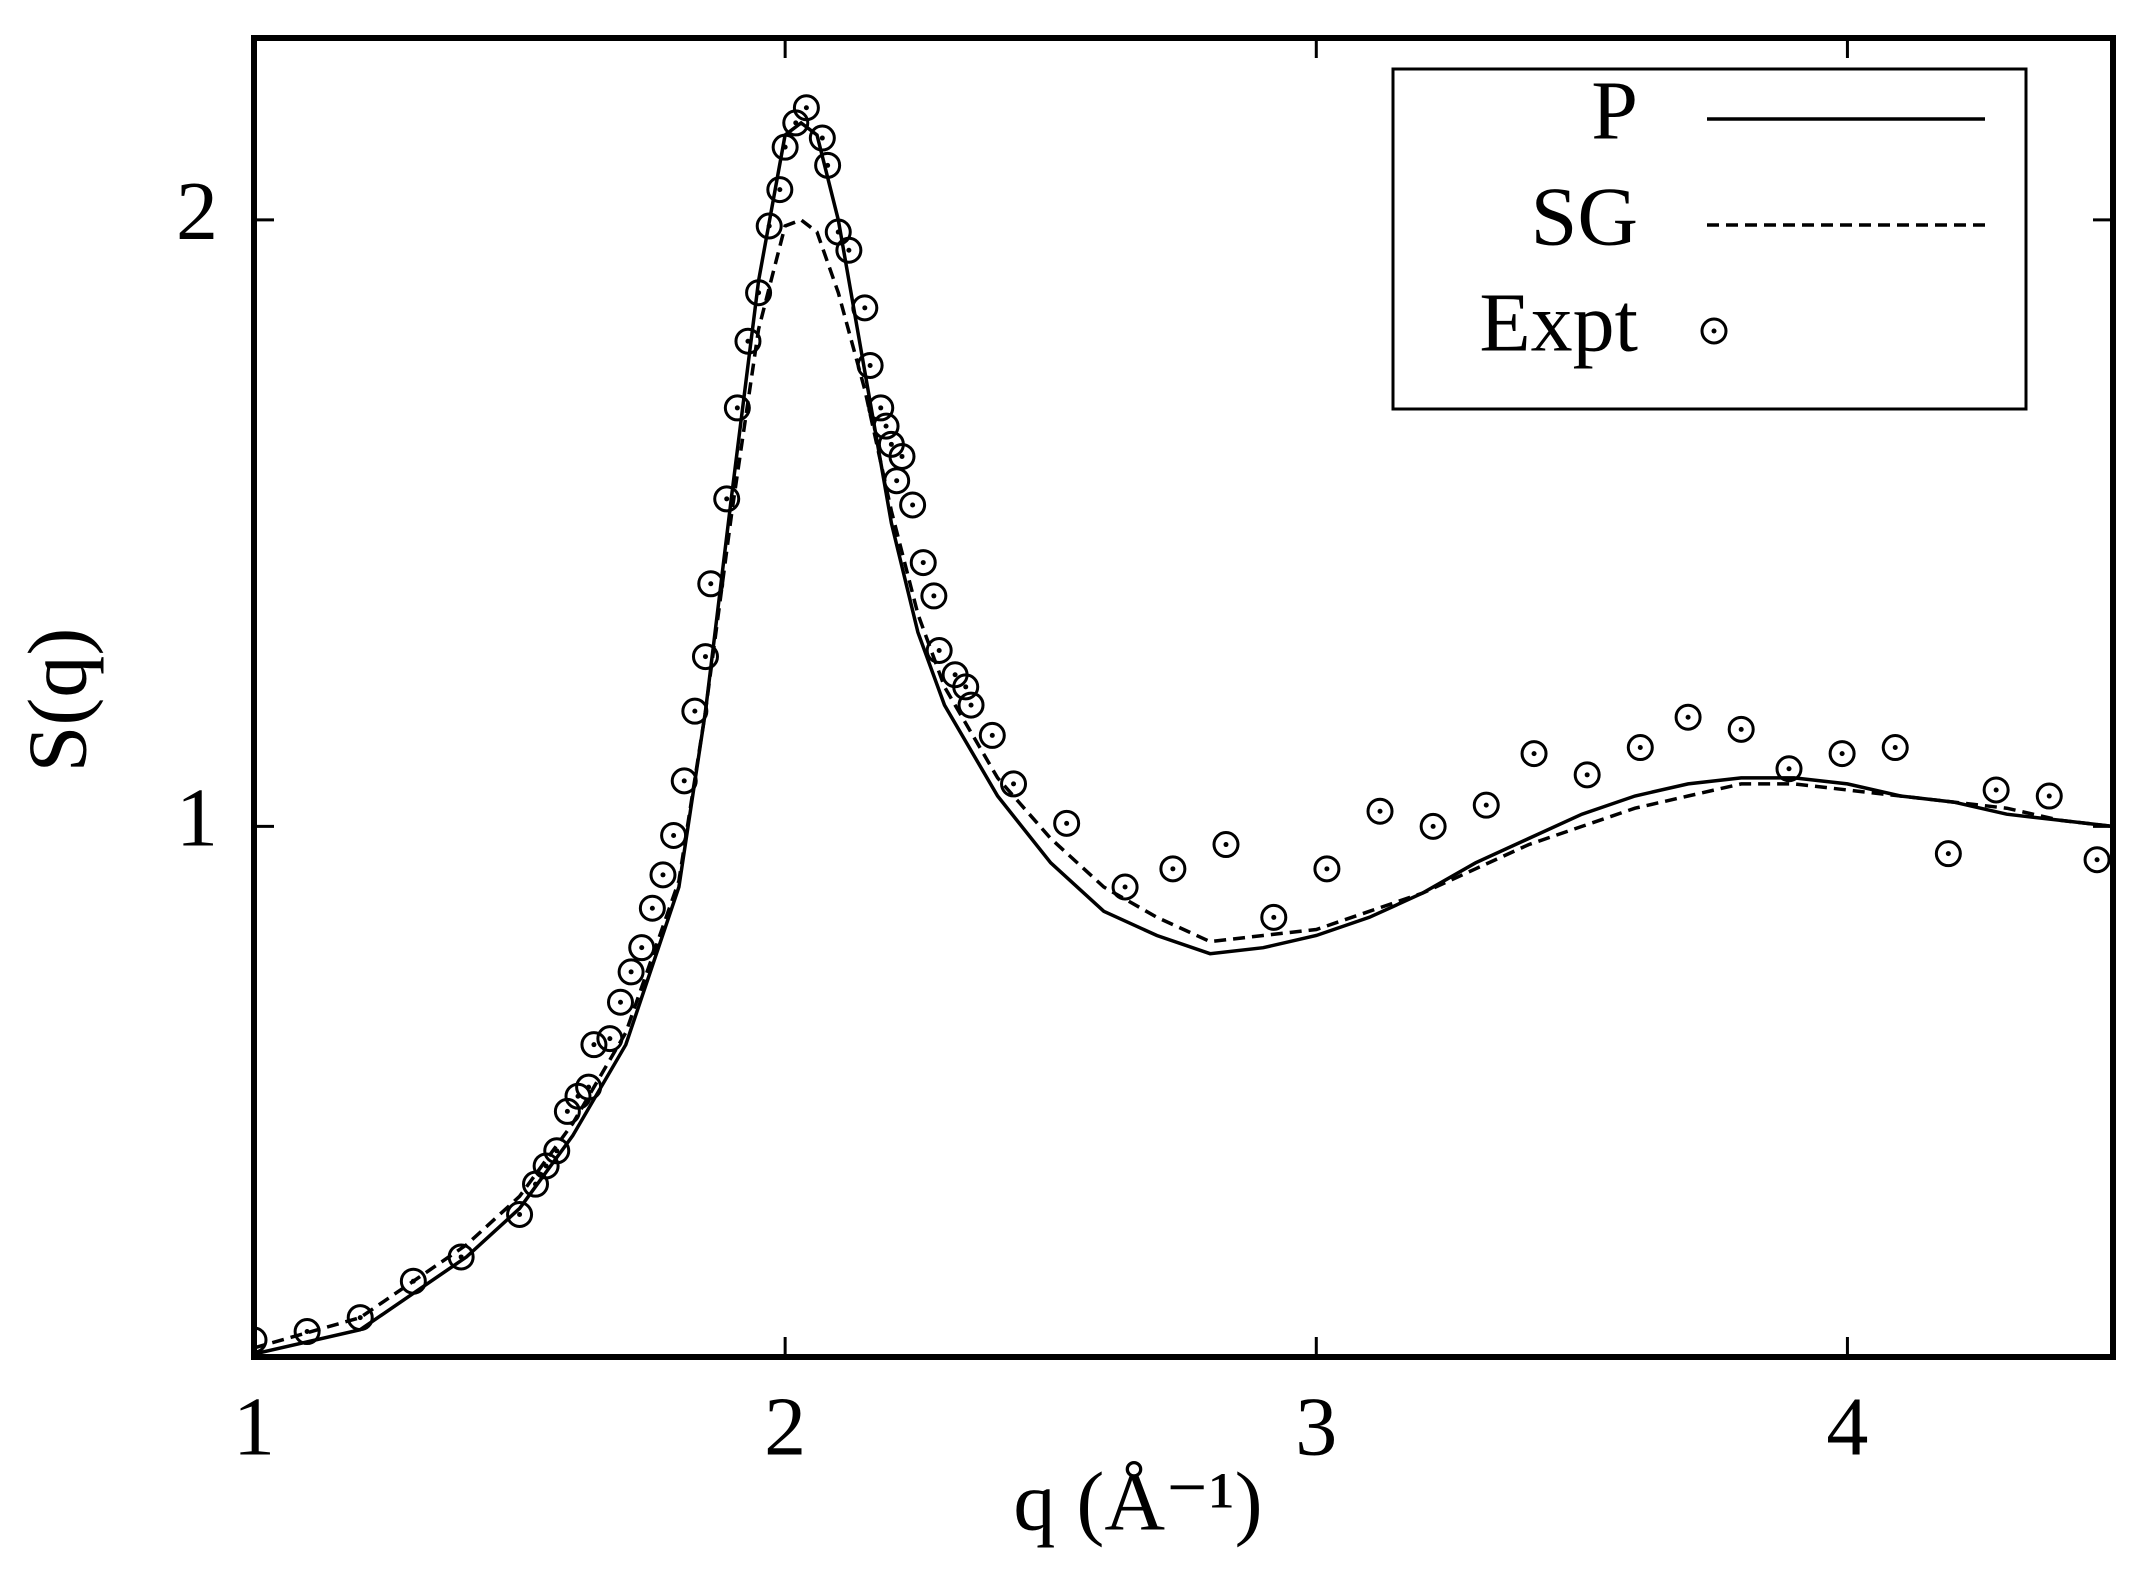 The width and height of the screenshot is (2139, 1571). What do you see at coordinates (1614, 110) in the screenshot?
I see `legend-label: P` at bounding box center [1614, 110].